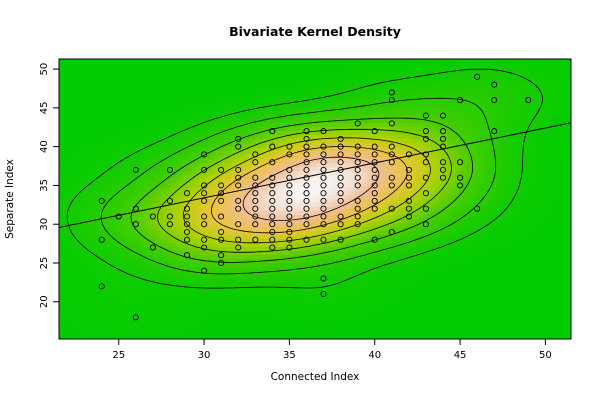 Image resolution: width=599 pixels, height=400 pixels. Describe the element at coordinates (44, 224) in the screenshot. I see `y-tick-label: 30` at that location.